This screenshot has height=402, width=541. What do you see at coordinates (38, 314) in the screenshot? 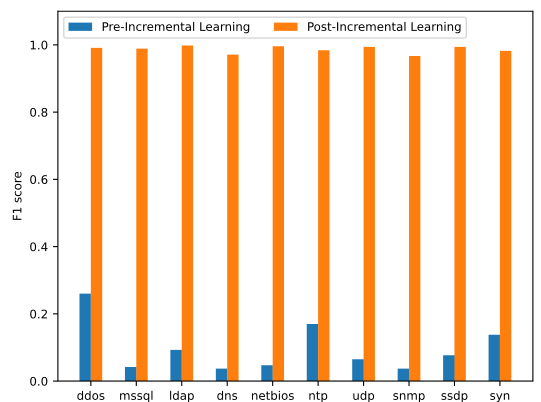
I see `y-tick-label: 0.2` at bounding box center [38, 314].